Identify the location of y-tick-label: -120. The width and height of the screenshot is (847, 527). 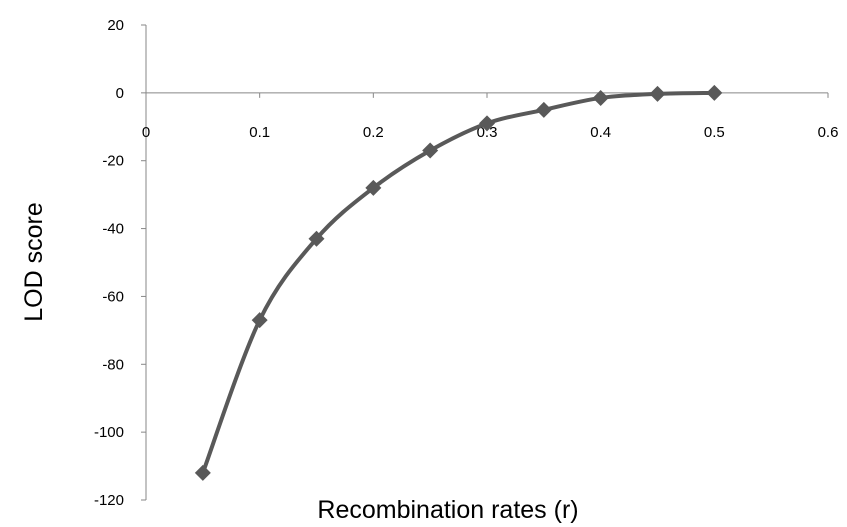
(109, 500).